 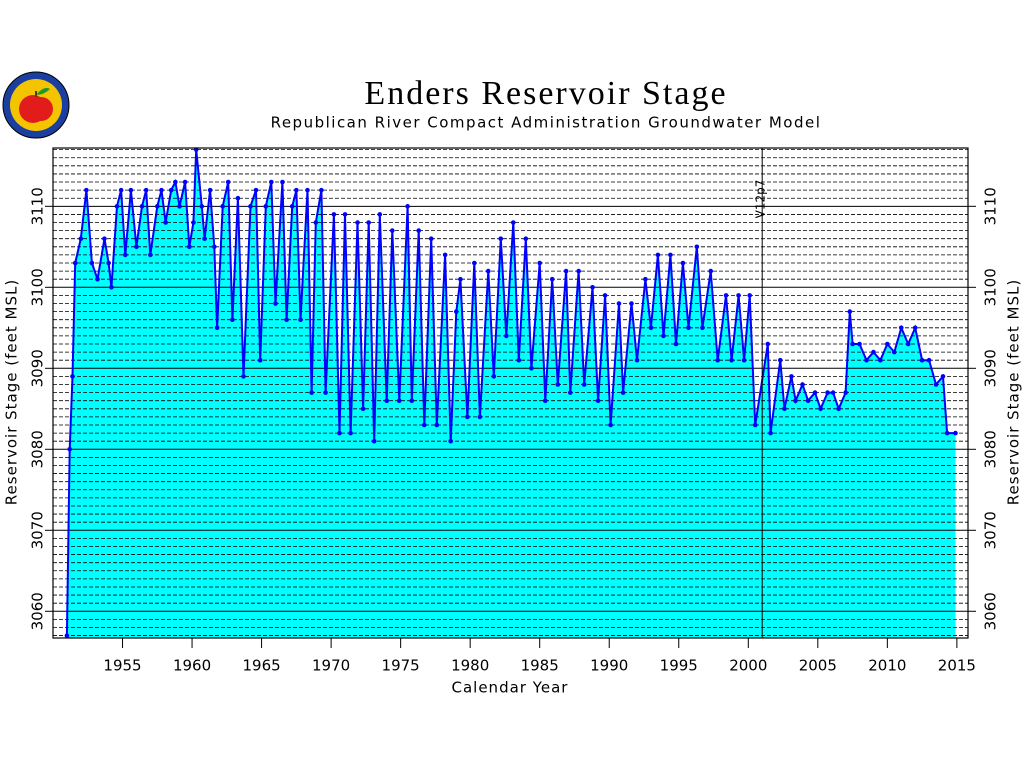 What do you see at coordinates (36, 105) in the screenshot?
I see `logo` at bounding box center [36, 105].